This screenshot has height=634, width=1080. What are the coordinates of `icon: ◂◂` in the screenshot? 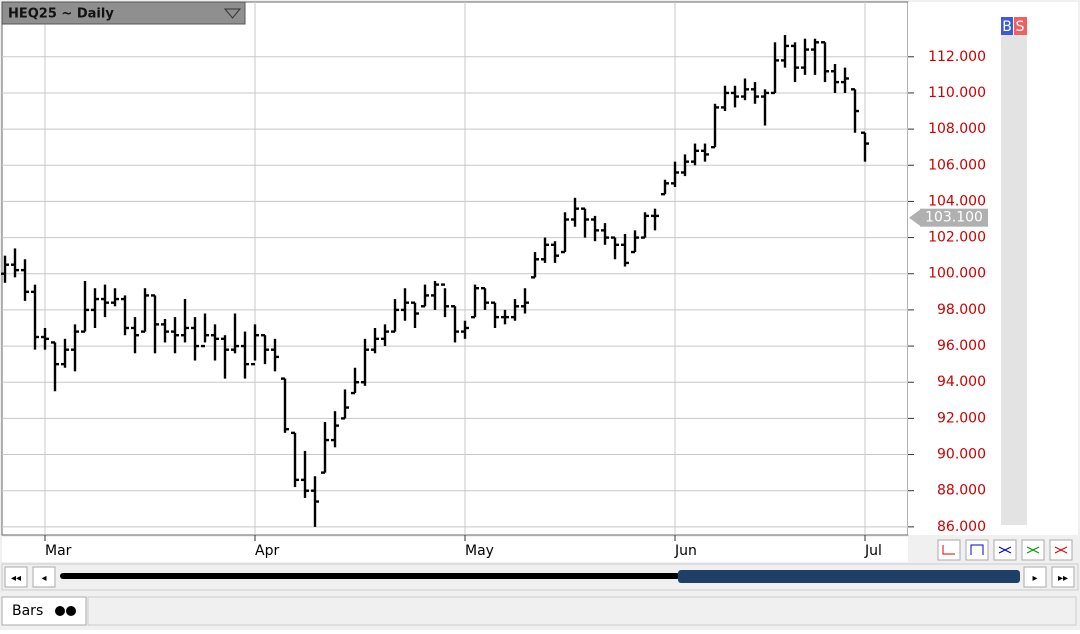 It's located at (16, 578).